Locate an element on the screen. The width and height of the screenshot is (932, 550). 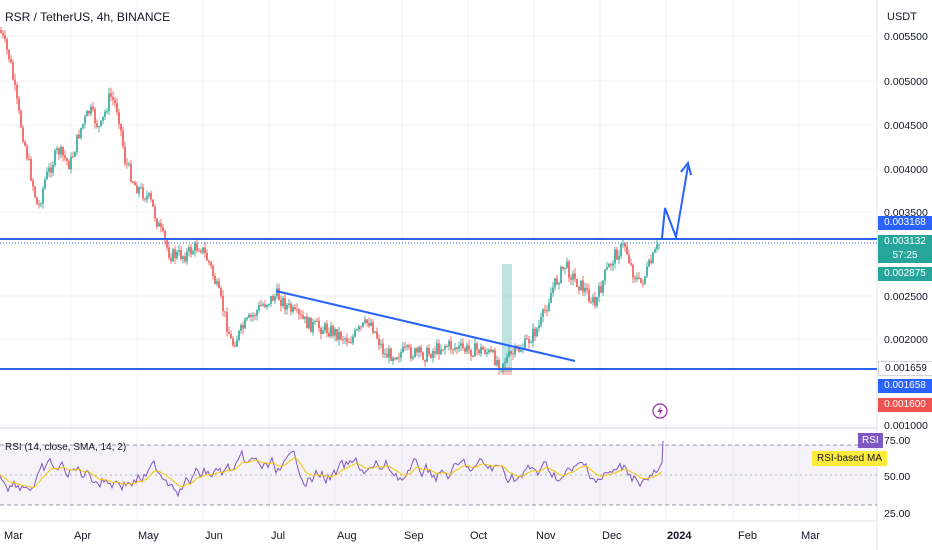
time-label-dec: Dec is located at coordinates (612, 536).